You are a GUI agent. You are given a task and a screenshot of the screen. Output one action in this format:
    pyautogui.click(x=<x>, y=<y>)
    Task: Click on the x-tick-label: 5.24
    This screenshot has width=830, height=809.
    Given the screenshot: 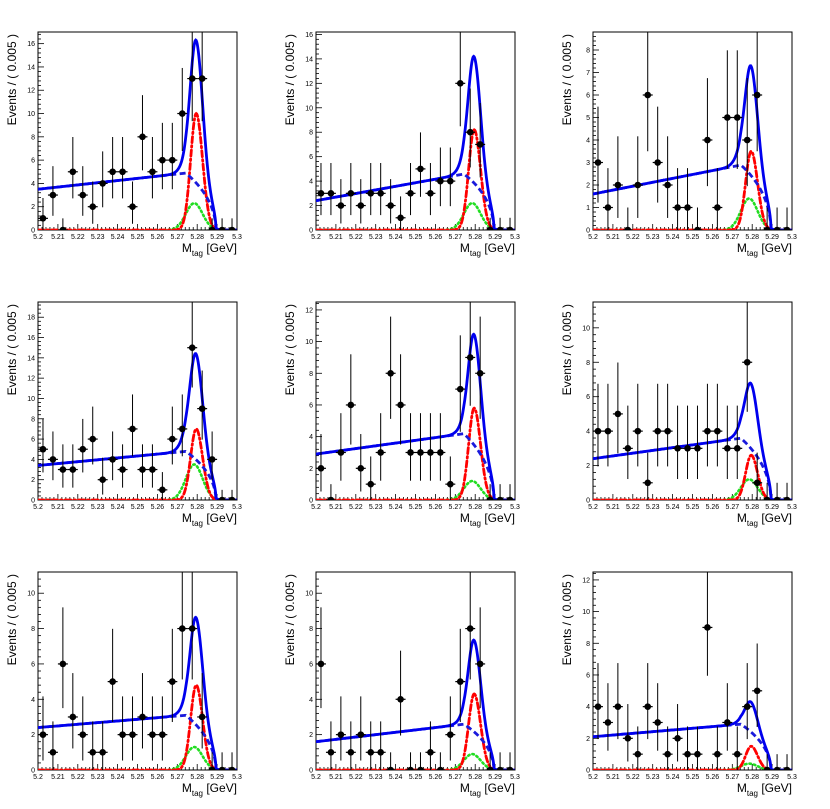 What is the action you would take?
    pyautogui.click(x=396, y=237)
    